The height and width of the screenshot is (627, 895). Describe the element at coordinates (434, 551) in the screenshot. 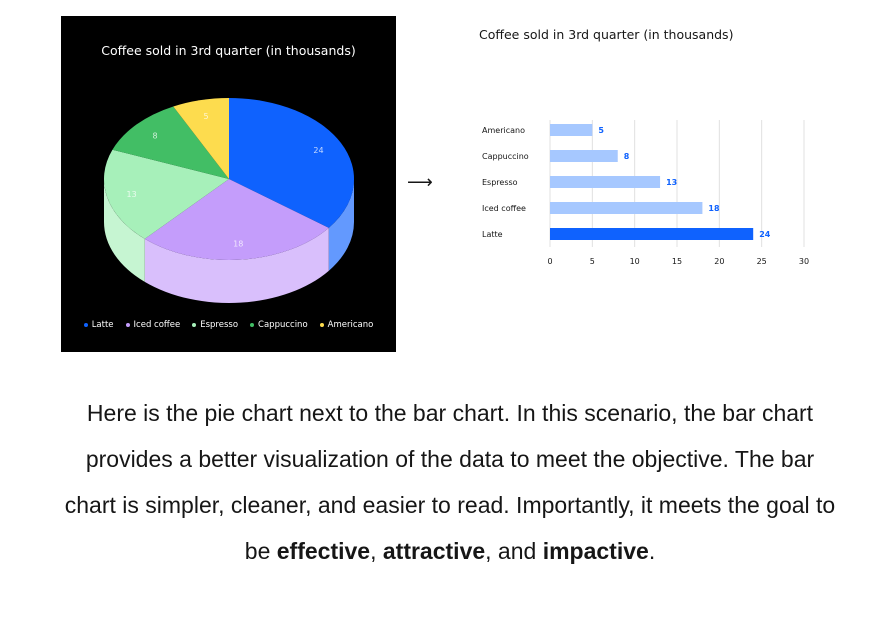

I see `caption-bold-attractive: attractive` at that location.